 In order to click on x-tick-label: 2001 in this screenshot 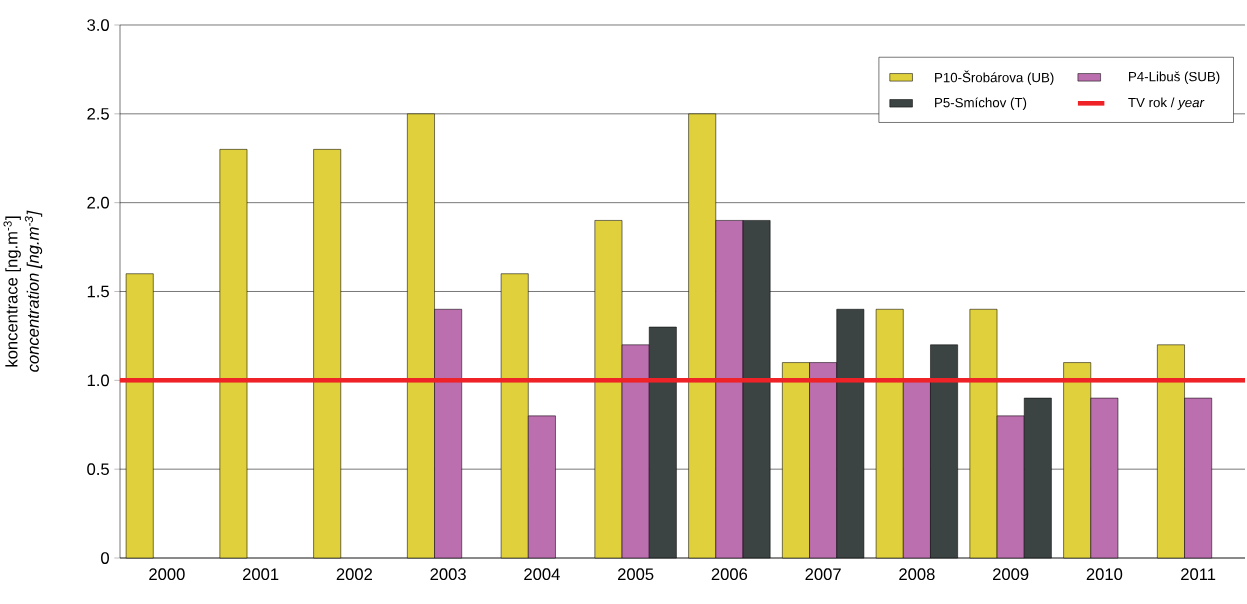, I will do `click(260, 574)`.